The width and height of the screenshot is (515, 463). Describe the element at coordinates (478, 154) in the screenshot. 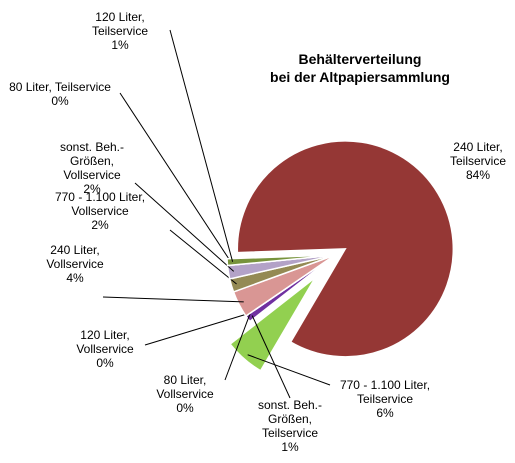

I see `category-label: 240 Liter, Teilservice` at that location.